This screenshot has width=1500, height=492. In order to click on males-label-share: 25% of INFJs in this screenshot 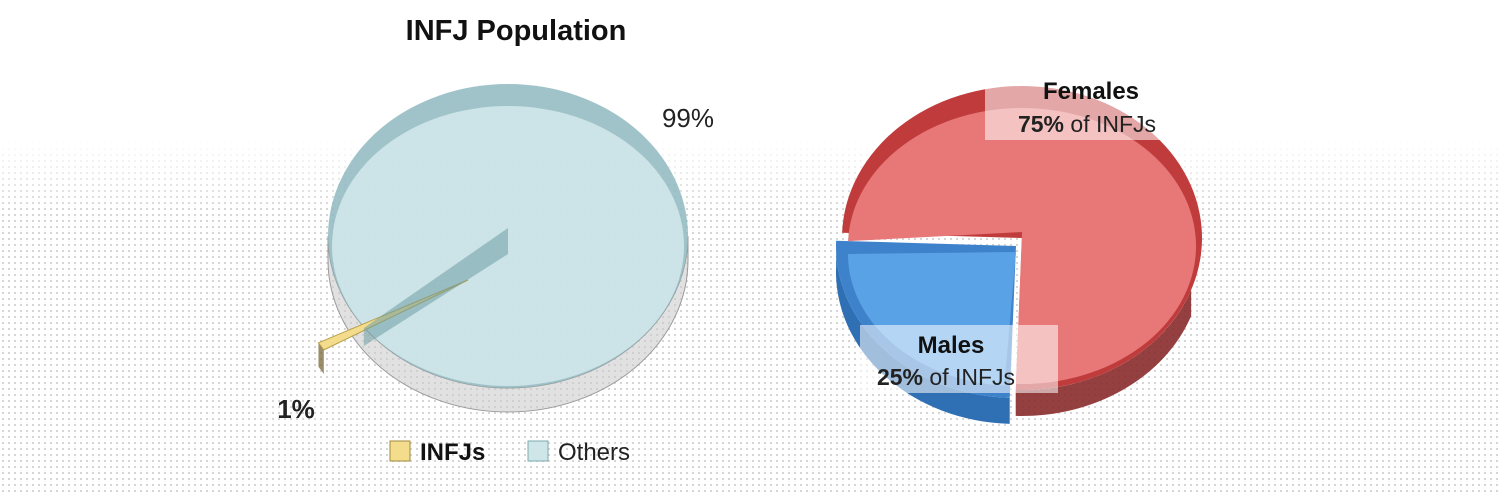, I will do `click(946, 377)`.